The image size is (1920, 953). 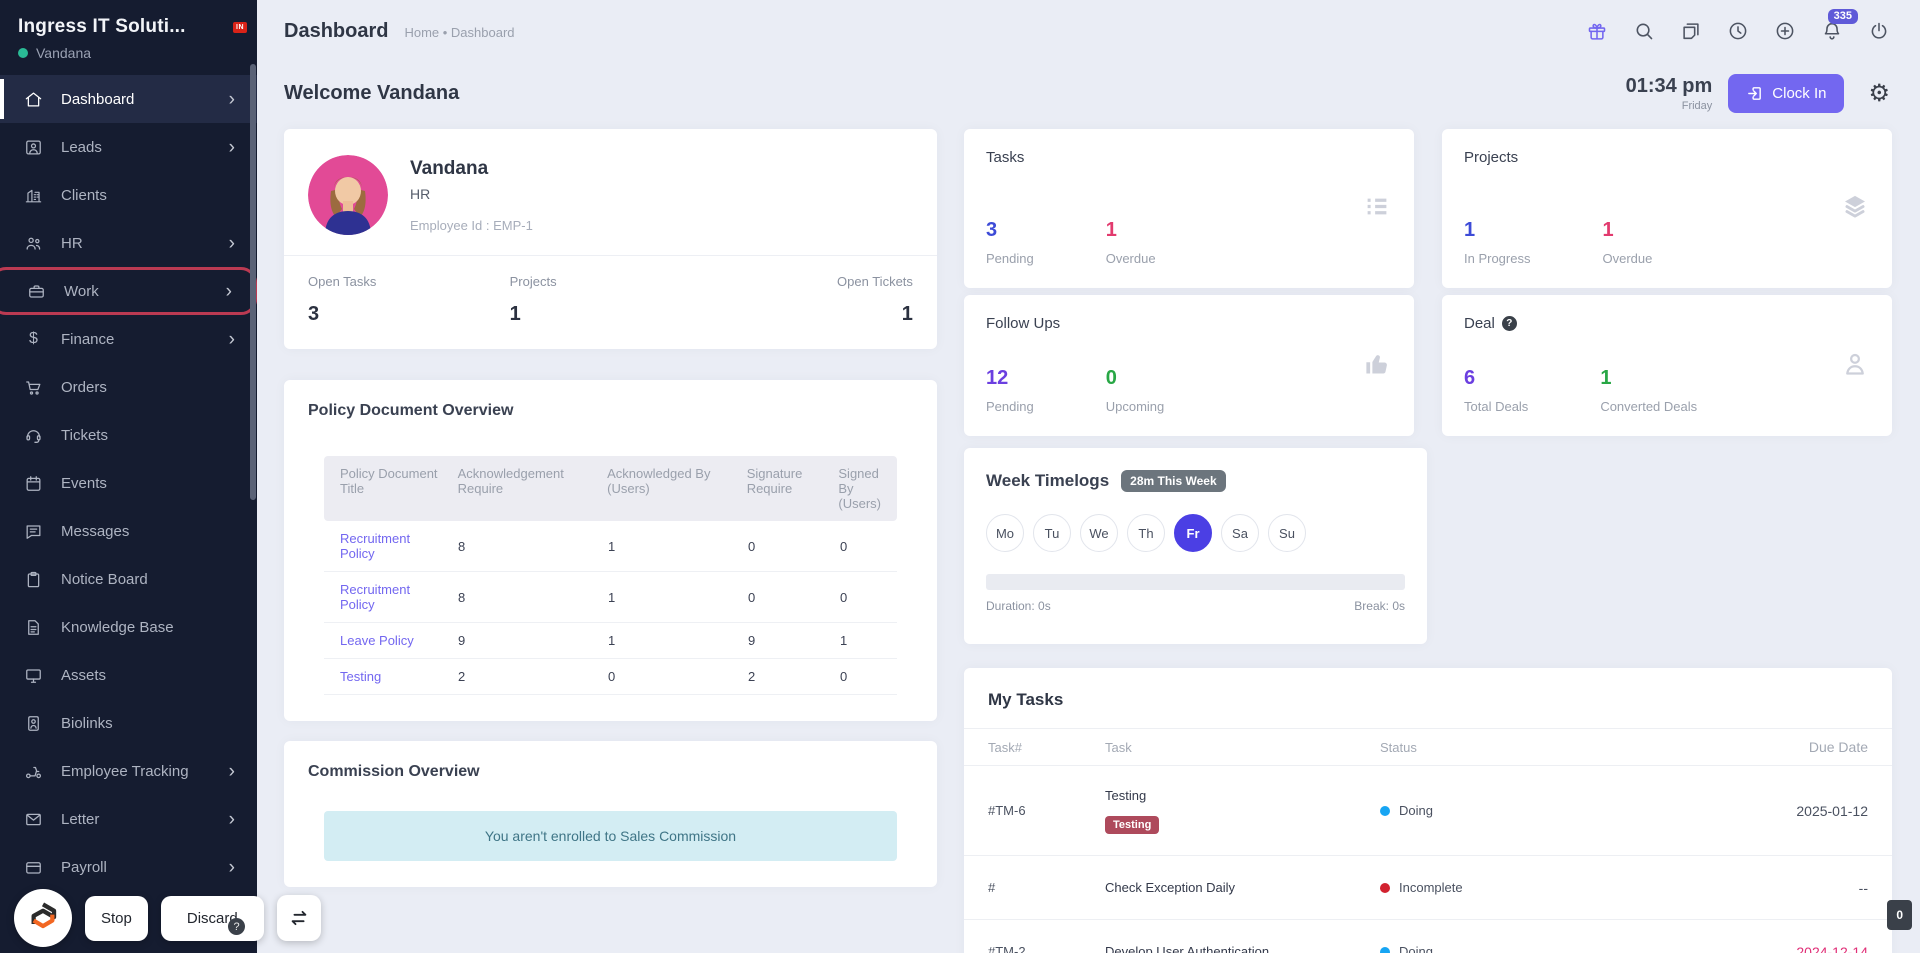 I want to click on plus-circle-icon, so click(x=1785, y=31).